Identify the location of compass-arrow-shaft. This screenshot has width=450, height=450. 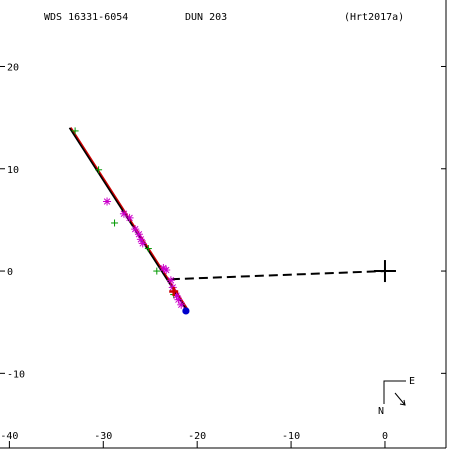
(400, 399).